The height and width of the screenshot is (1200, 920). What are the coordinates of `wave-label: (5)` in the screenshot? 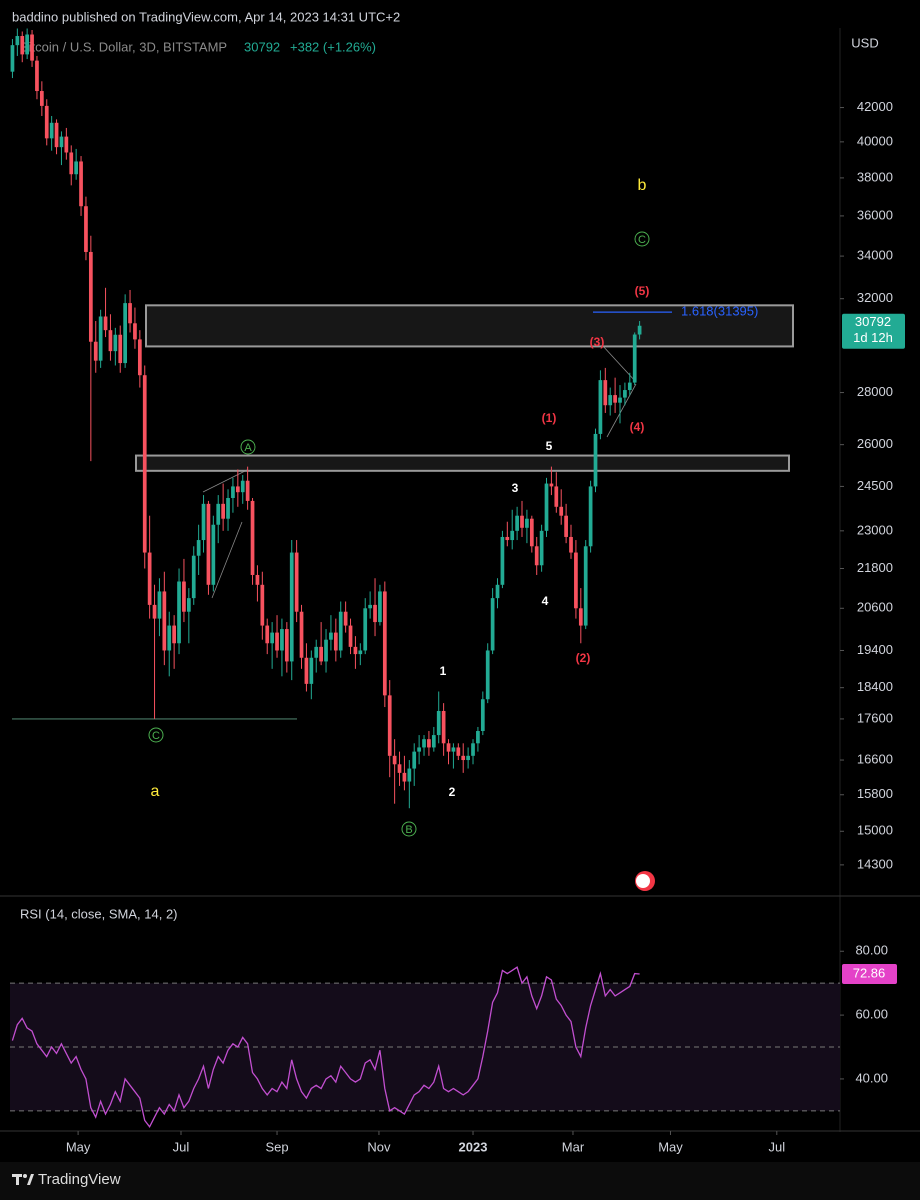 It's located at (642, 291).